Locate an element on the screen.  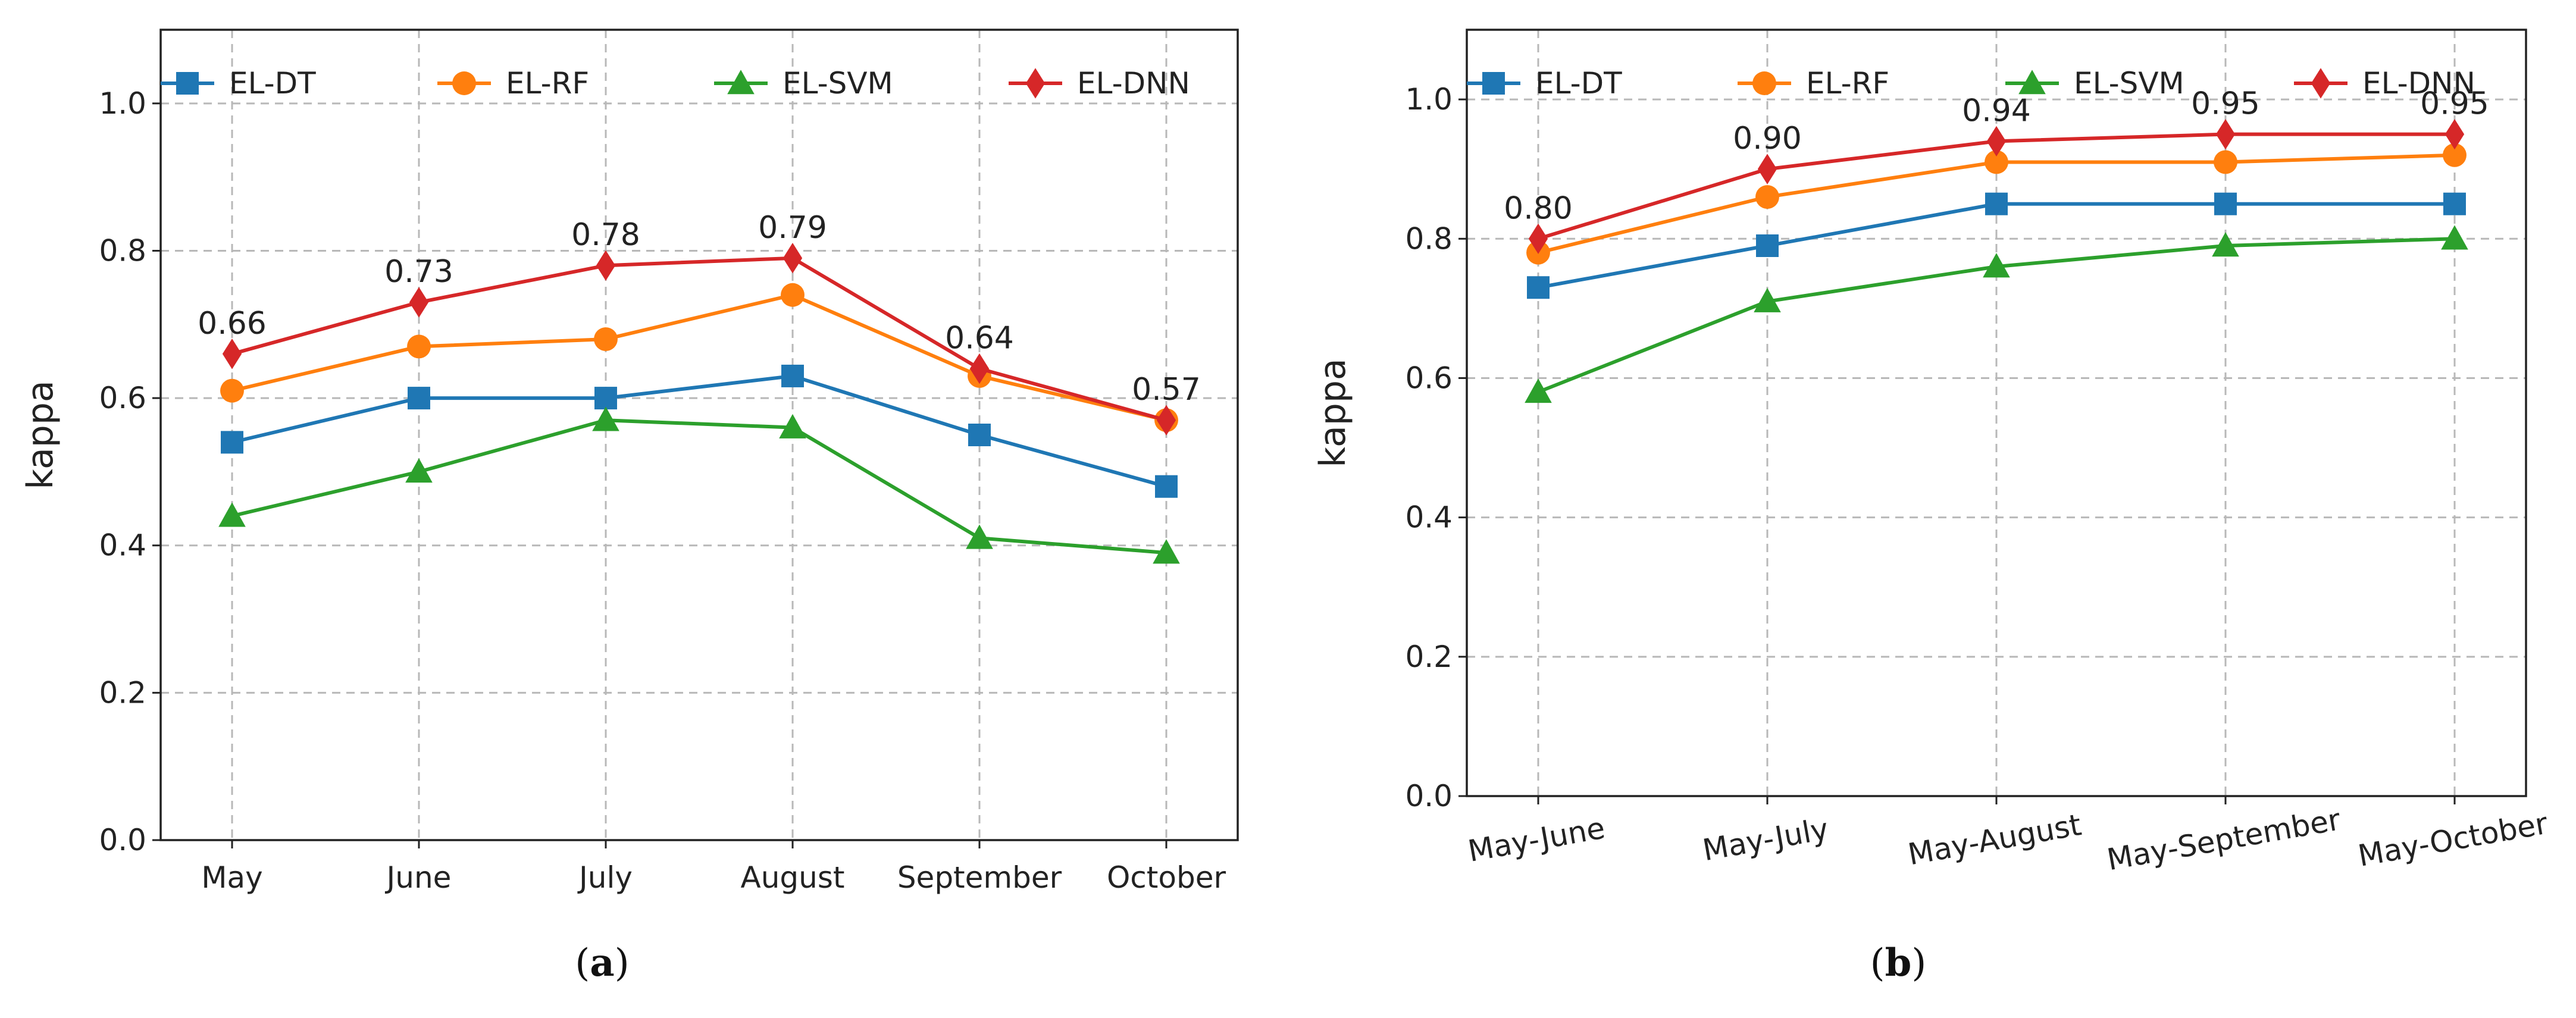
data-label: 0.80 is located at coordinates (1538, 208).